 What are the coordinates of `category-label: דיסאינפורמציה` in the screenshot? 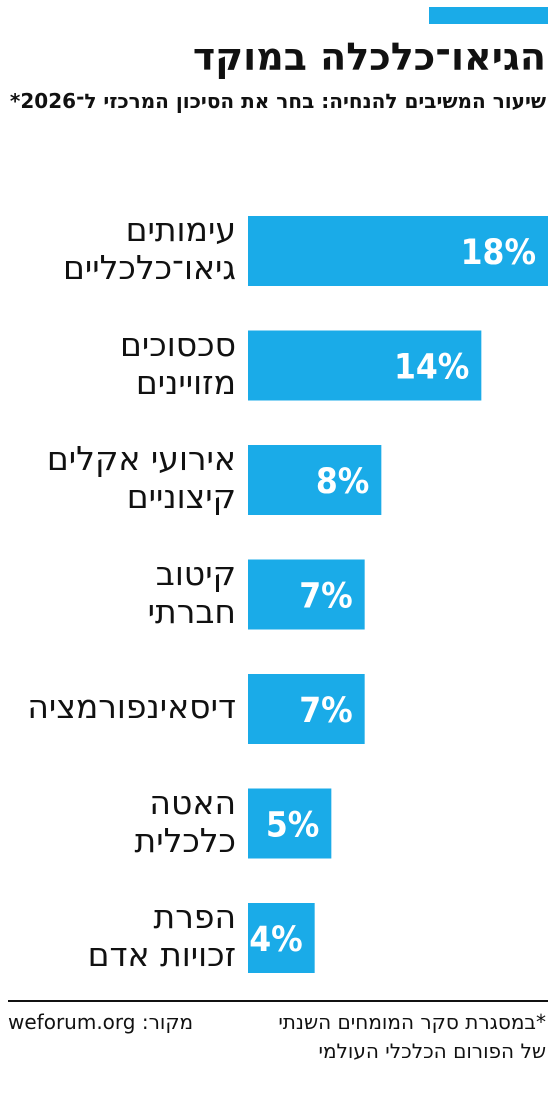 It's located at (118, 707).